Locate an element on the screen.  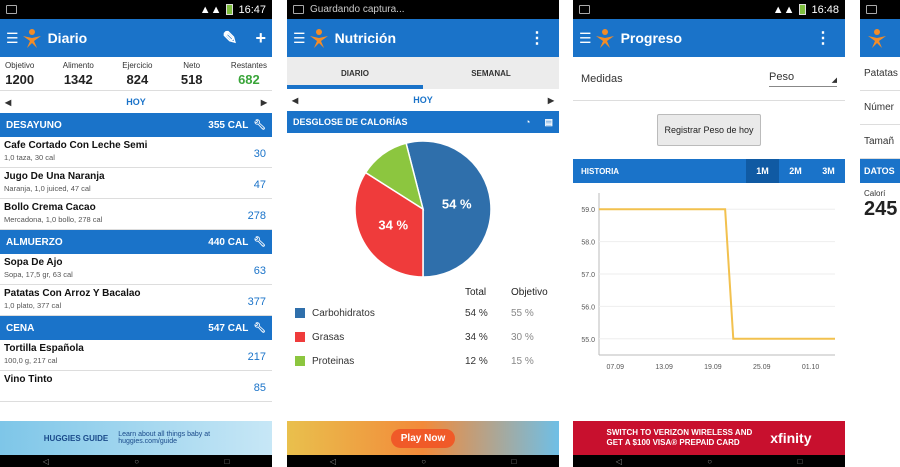
food-name-row: Patatas is located at coordinates (880, 74).